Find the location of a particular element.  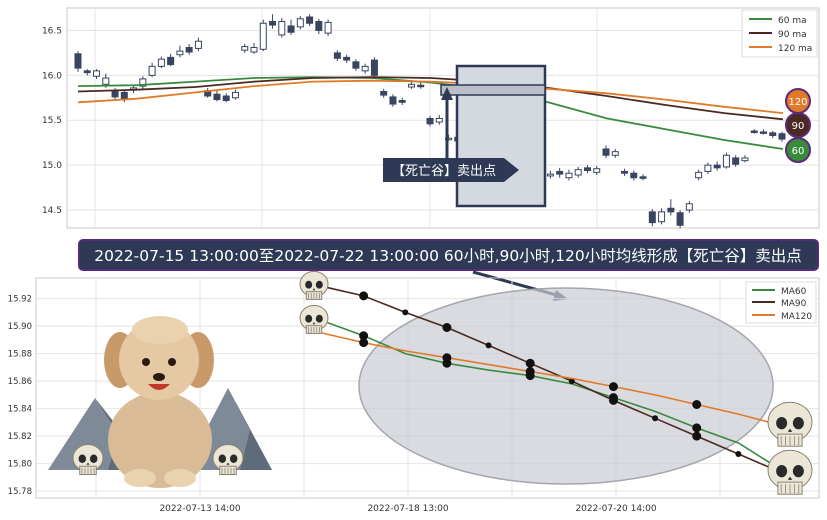

poodle-topknot is located at coordinates (160, 330).